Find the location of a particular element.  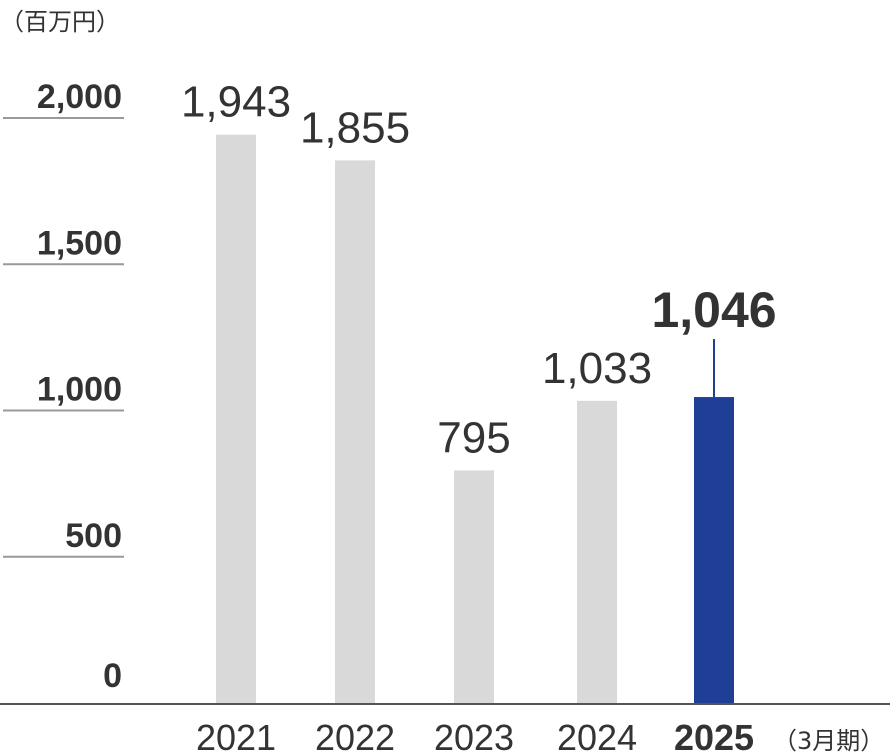

x-axis-category-labels: 2021 2022 2023 2024 2025 is located at coordinates (475, 735).